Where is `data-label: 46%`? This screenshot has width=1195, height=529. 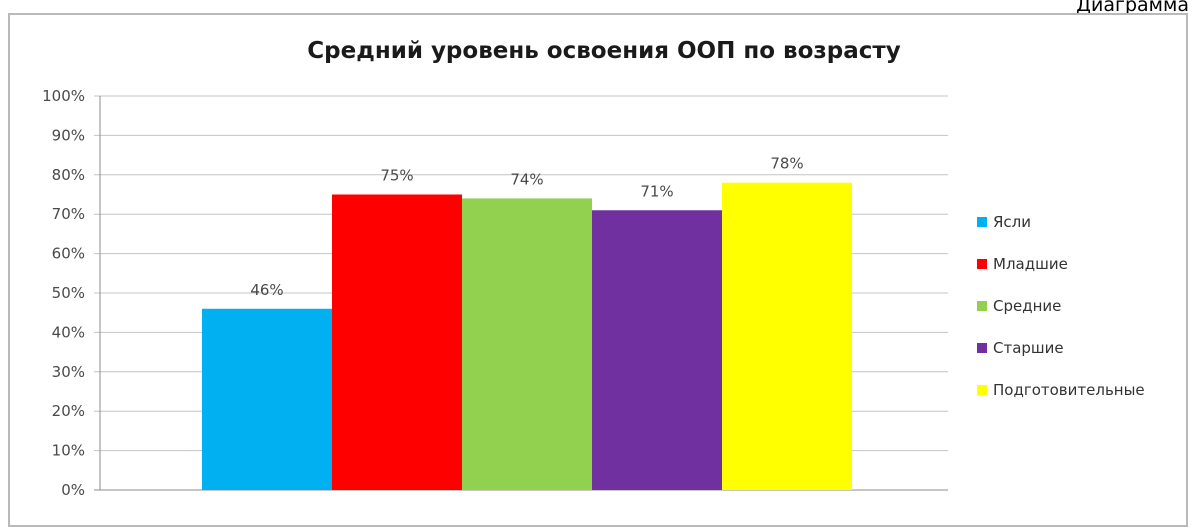
data-label: 46% is located at coordinates (266, 290).